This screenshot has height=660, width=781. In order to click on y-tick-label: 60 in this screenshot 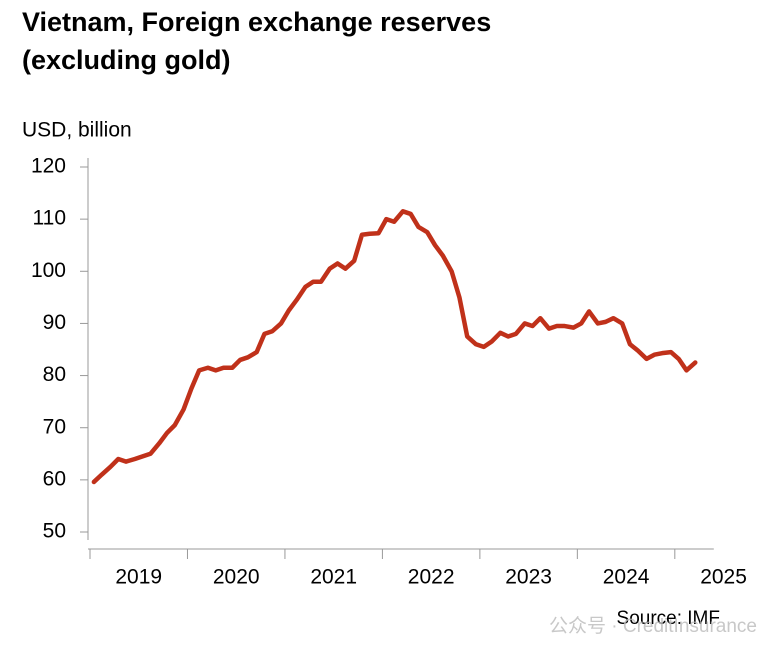, I will do `click(54, 478)`.